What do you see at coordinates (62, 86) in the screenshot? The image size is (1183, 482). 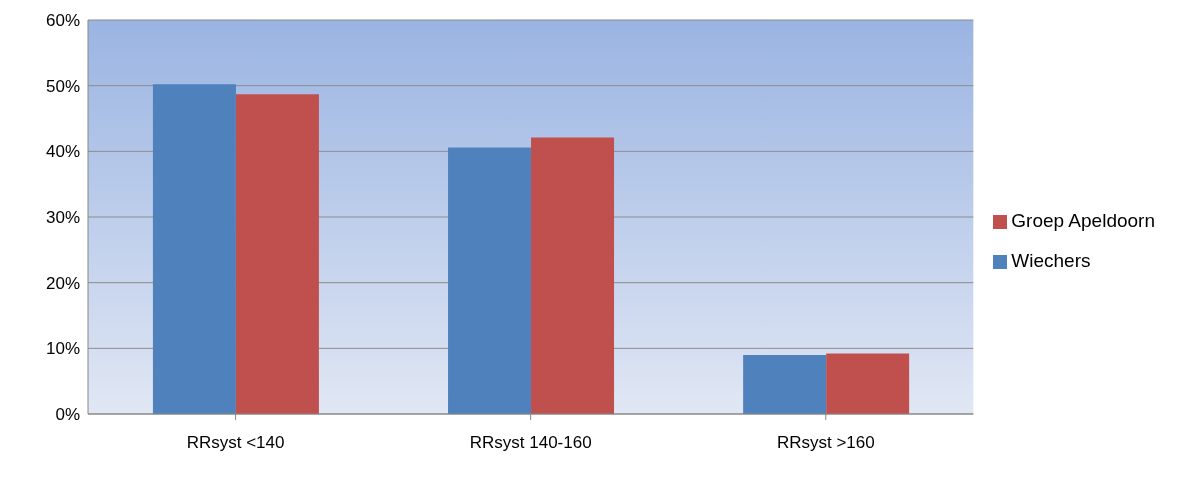 I see `y-tick-label: 50%` at bounding box center [62, 86].